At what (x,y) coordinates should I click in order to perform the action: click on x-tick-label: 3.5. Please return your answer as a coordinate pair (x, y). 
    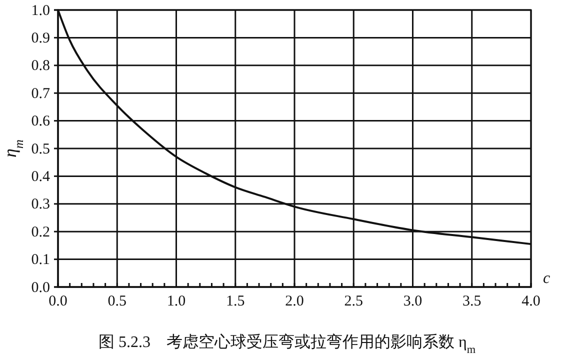
    Looking at the image, I should click on (472, 302).